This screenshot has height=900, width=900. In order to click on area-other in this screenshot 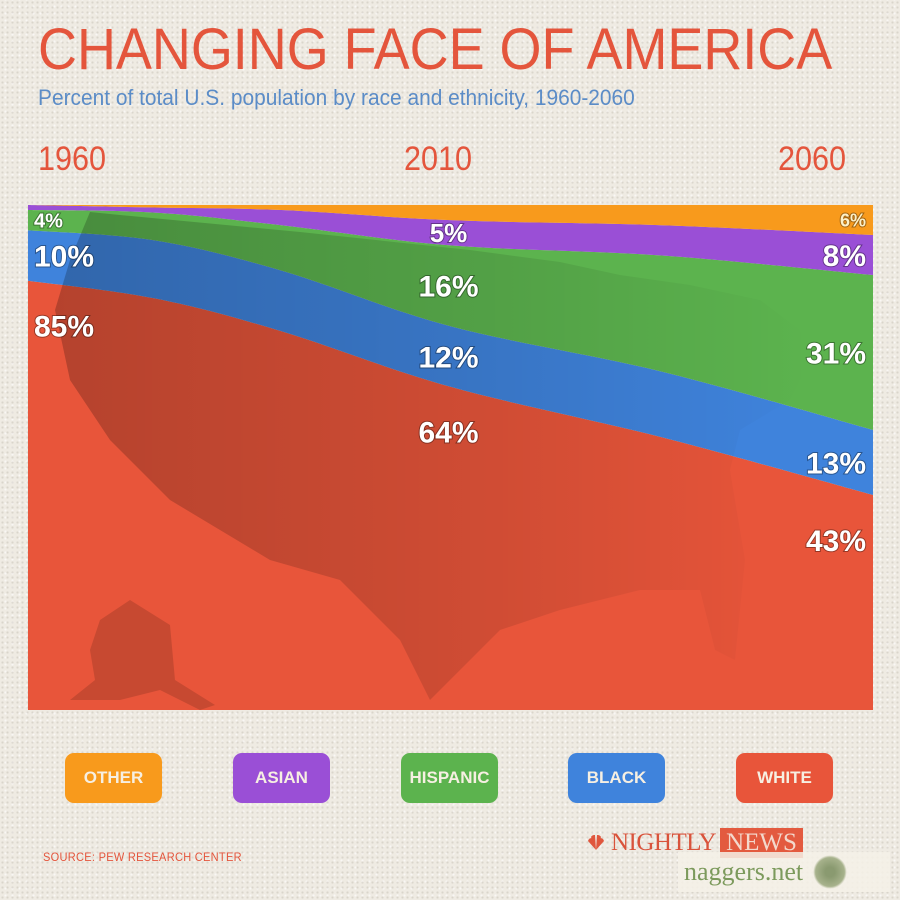, I will do `click(450, 220)`.